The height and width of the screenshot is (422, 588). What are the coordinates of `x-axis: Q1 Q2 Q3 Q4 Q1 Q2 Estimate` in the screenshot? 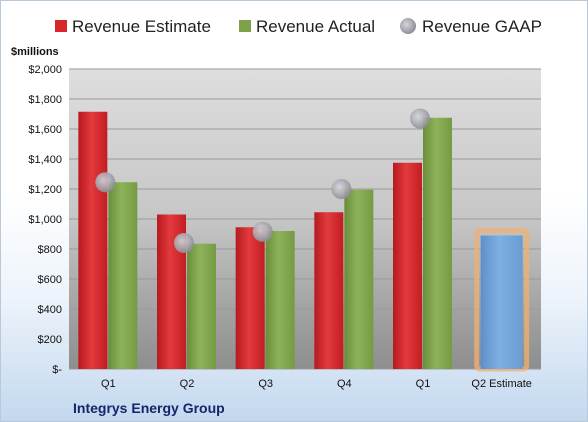 It's located at (316, 384).